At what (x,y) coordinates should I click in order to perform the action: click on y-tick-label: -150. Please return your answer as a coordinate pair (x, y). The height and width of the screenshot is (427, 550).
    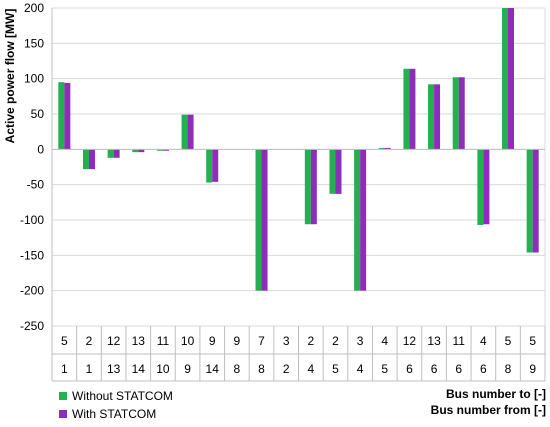
    Looking at the image, I should click on (32, 255).